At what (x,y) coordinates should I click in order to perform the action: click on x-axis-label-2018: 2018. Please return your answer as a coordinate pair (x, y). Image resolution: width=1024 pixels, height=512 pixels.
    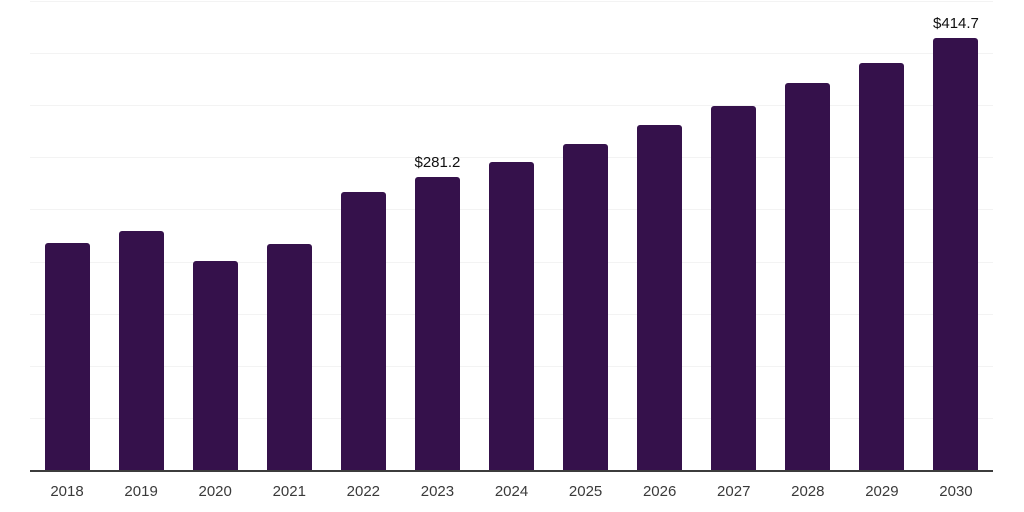
    Looking at the image, I should click on (67, 491).